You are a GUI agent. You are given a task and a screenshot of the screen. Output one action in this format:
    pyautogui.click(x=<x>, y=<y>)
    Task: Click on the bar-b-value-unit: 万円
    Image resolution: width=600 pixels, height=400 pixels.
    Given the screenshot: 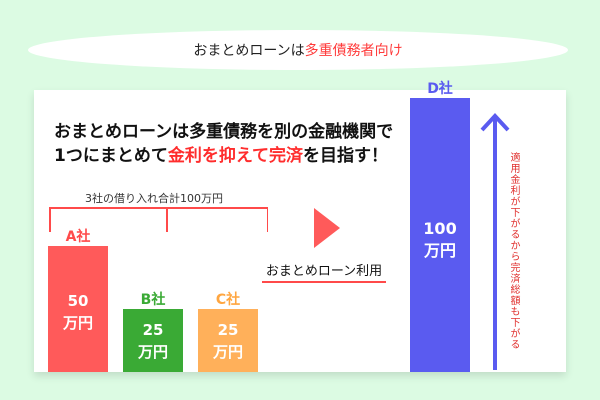 What is the action you would take?
    pyautogui.click(x=152, y=352)
    